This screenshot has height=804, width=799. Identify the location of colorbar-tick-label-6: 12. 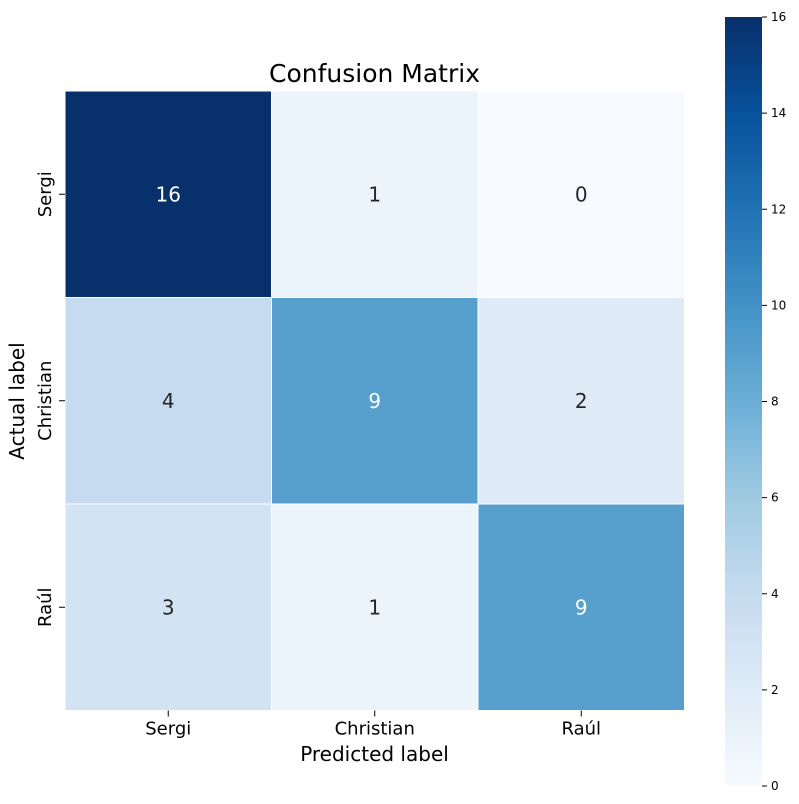
(778, 209).